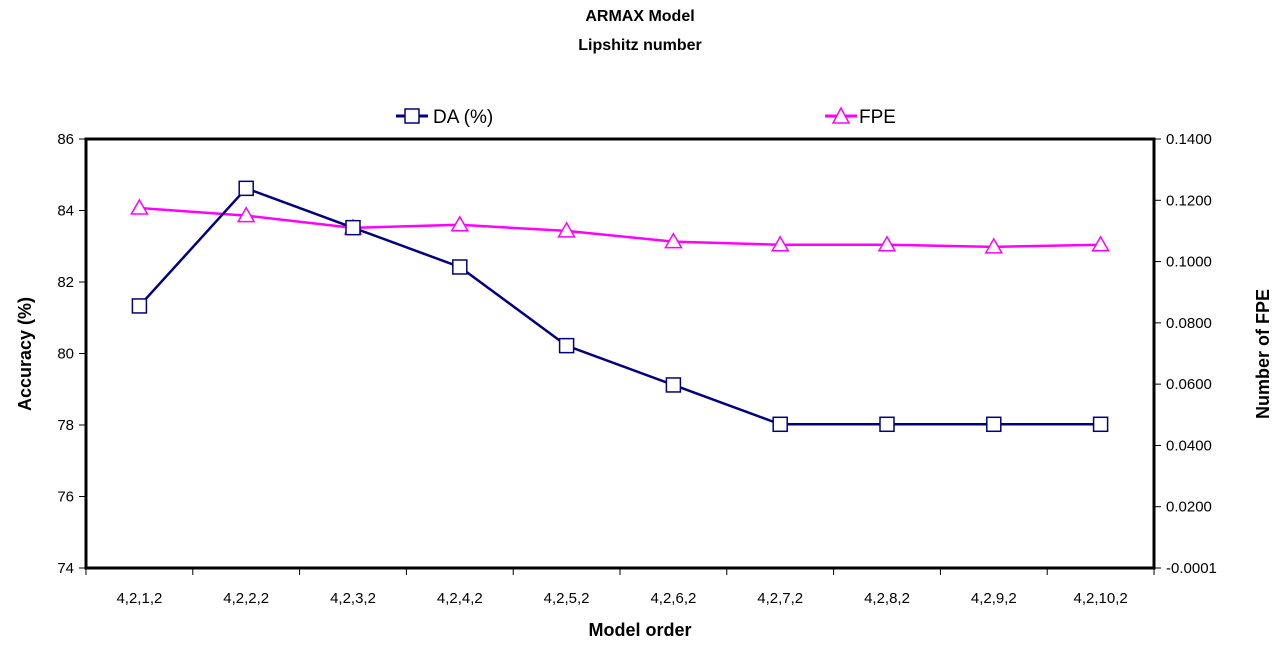  What do you see at coordinates (463, 117) in the screenshot?
I see `legend-da-label: DA (%)` at bounding box center [463, 117].